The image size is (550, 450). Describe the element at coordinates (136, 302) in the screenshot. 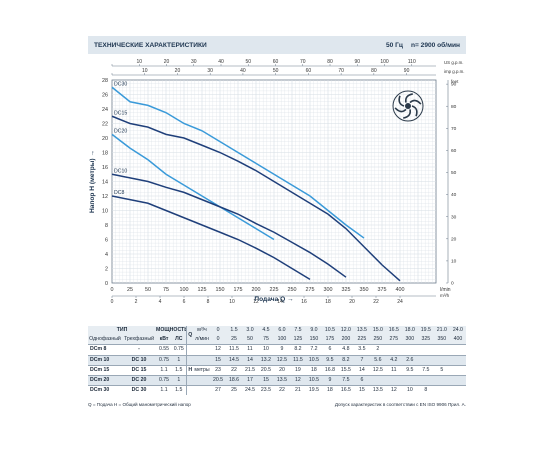

I see `m3h-tick-label: 2` at that location.